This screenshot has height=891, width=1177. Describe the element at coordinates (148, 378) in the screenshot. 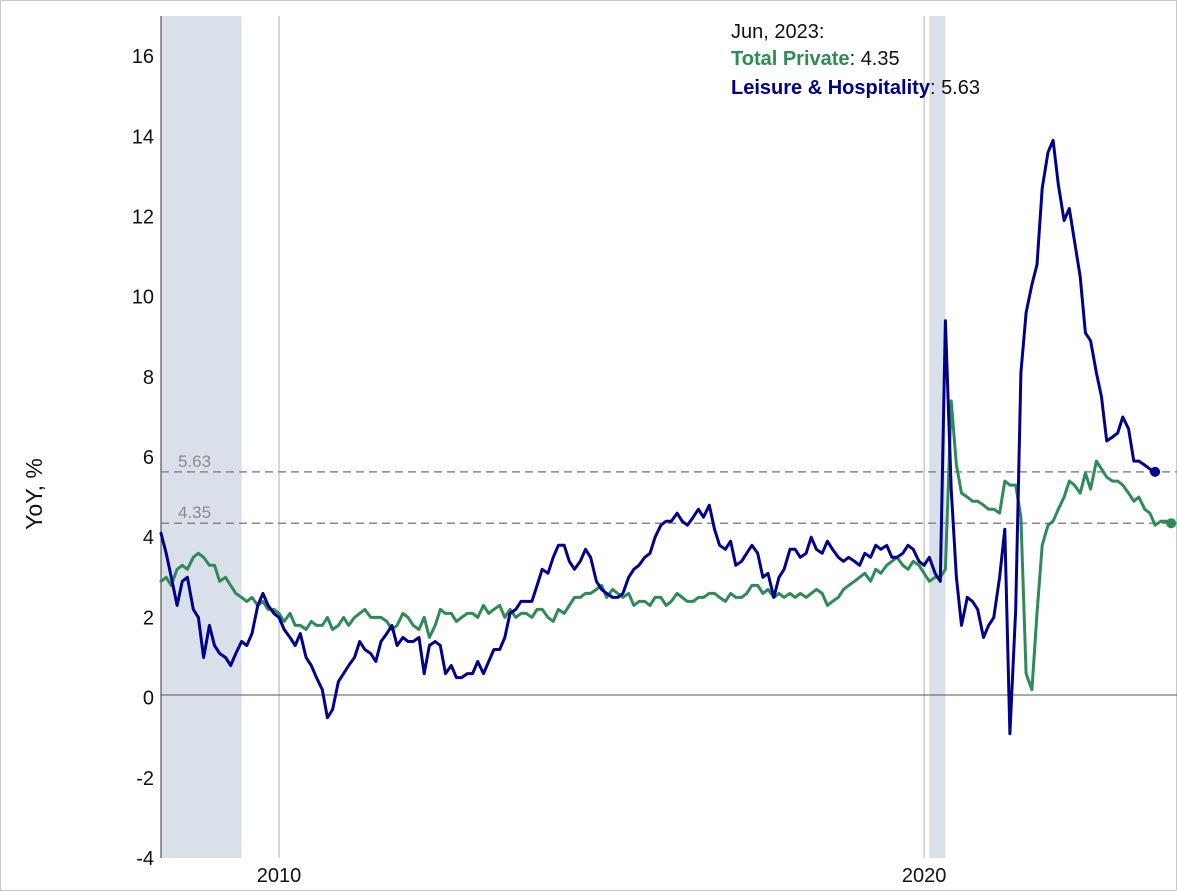

I see `y-tick-label: 8` at that location.